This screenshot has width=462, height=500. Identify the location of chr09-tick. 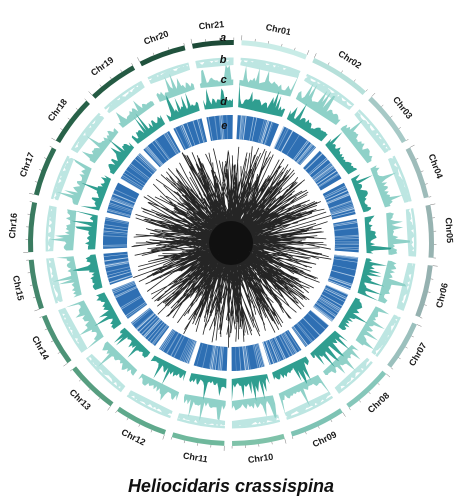
(306, 433).